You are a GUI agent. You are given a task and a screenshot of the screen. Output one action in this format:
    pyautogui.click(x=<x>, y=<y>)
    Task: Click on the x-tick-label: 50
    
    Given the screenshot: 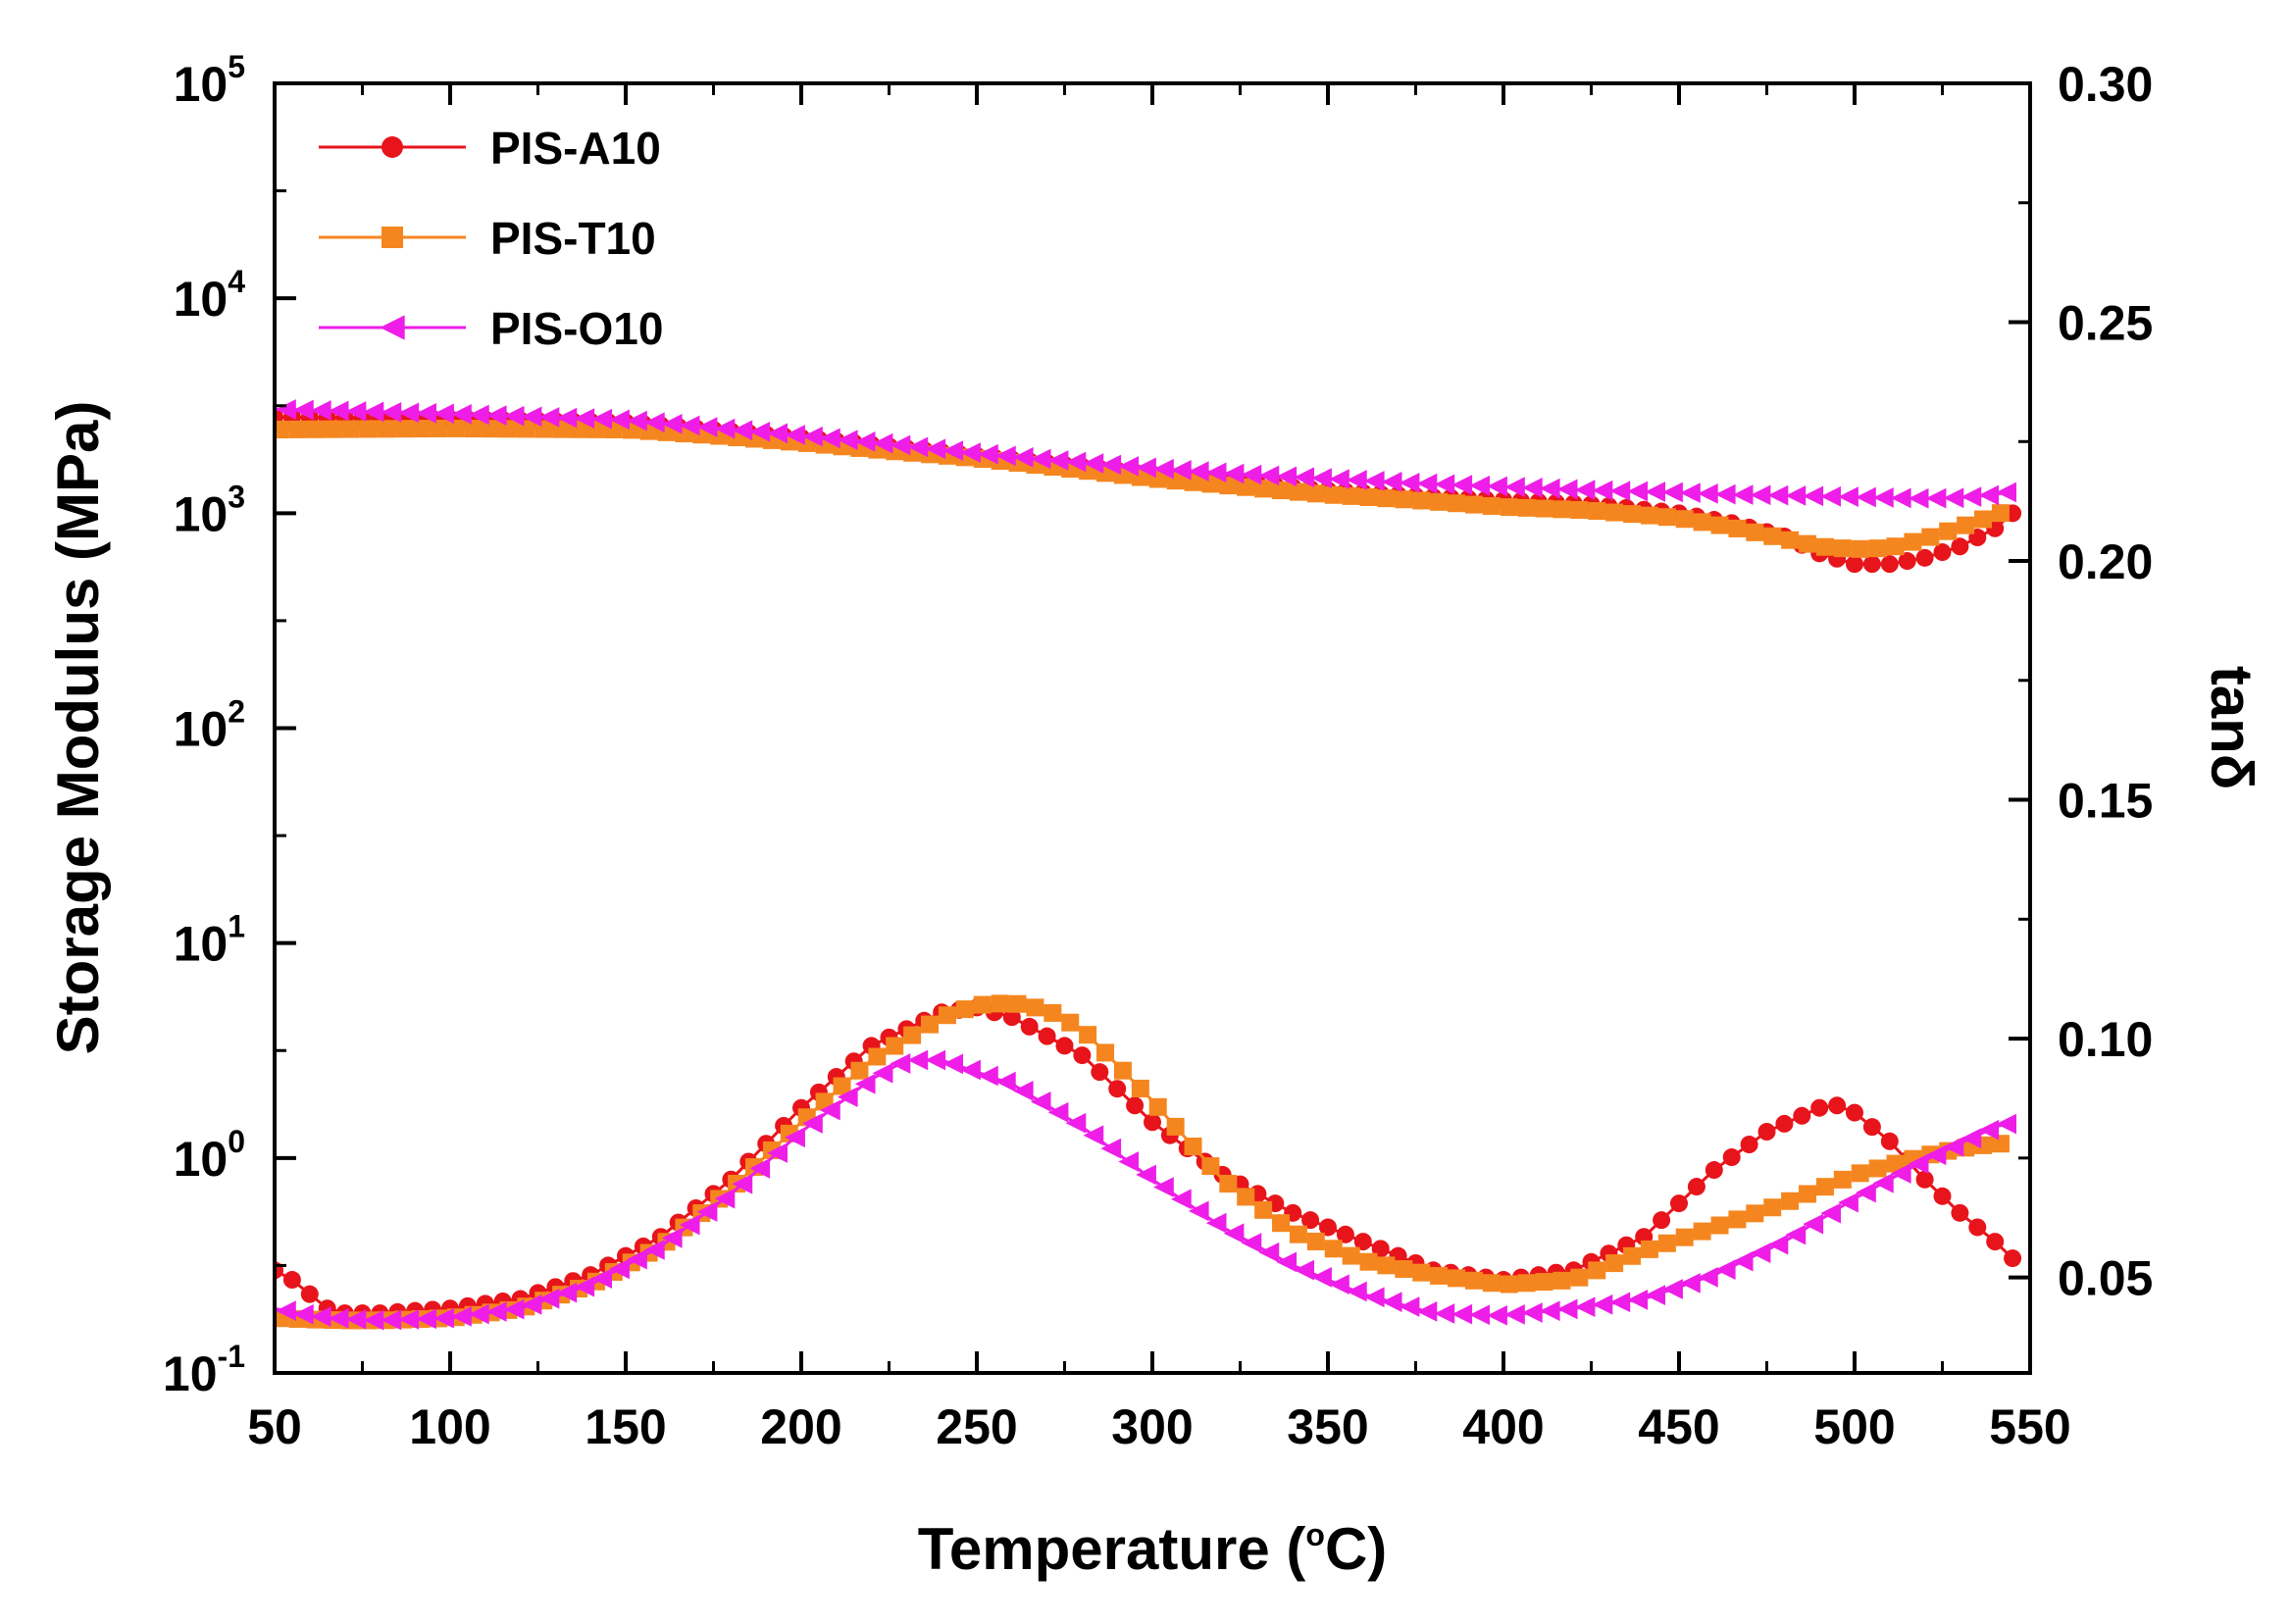 What is the action you would take?
    pyautogui.click(x=274, y=1426)
    